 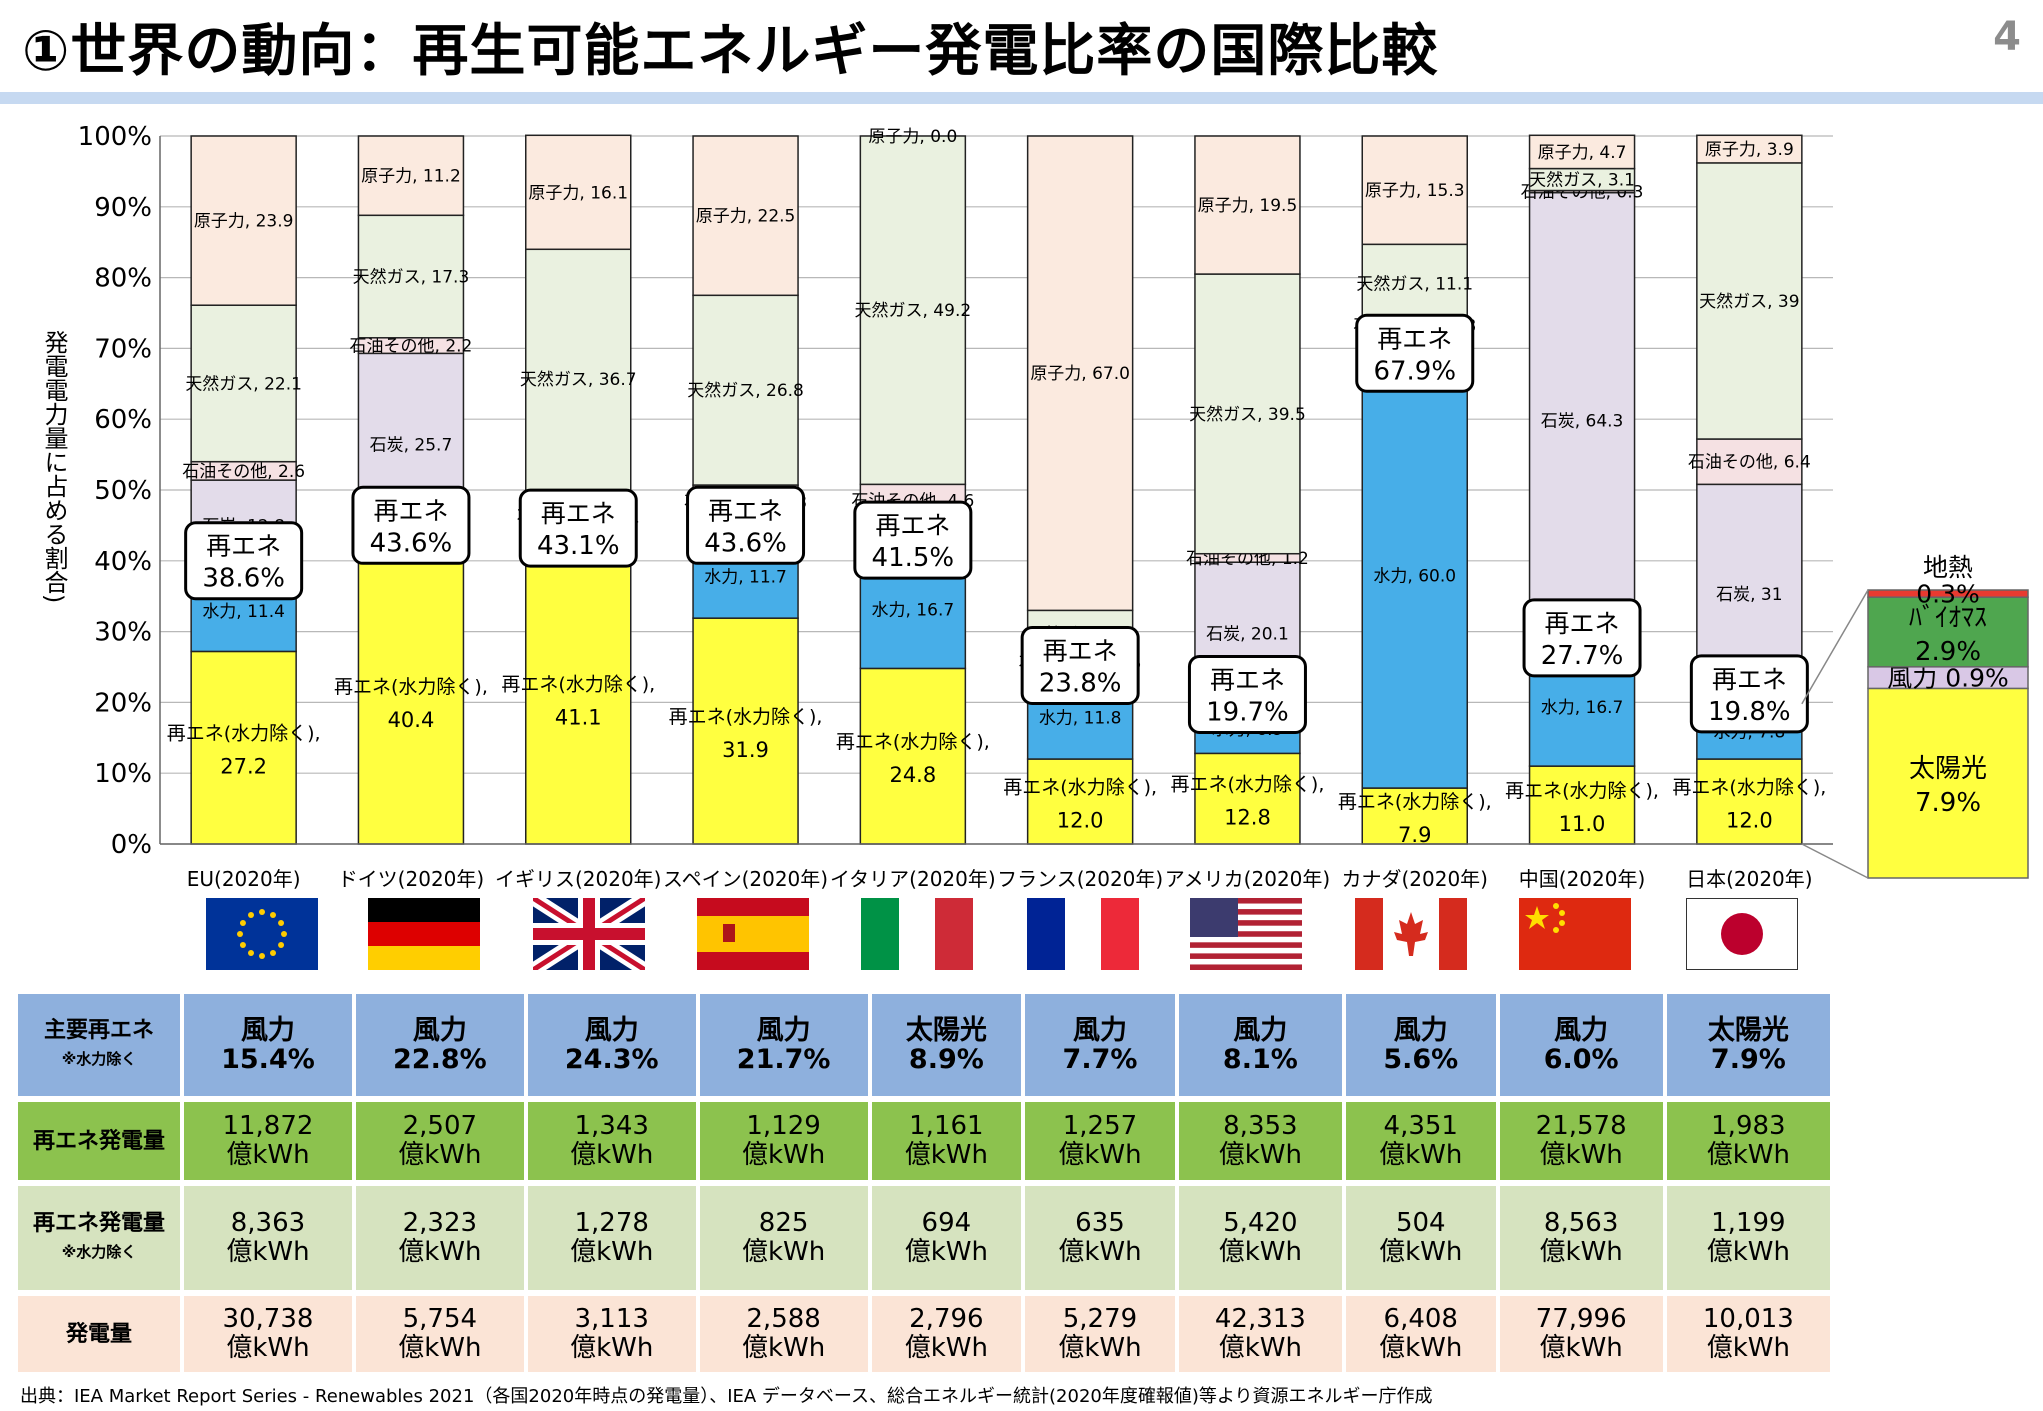 I want to click on table-cell: 2,588 億kWh, so click(x=783, y=1334).